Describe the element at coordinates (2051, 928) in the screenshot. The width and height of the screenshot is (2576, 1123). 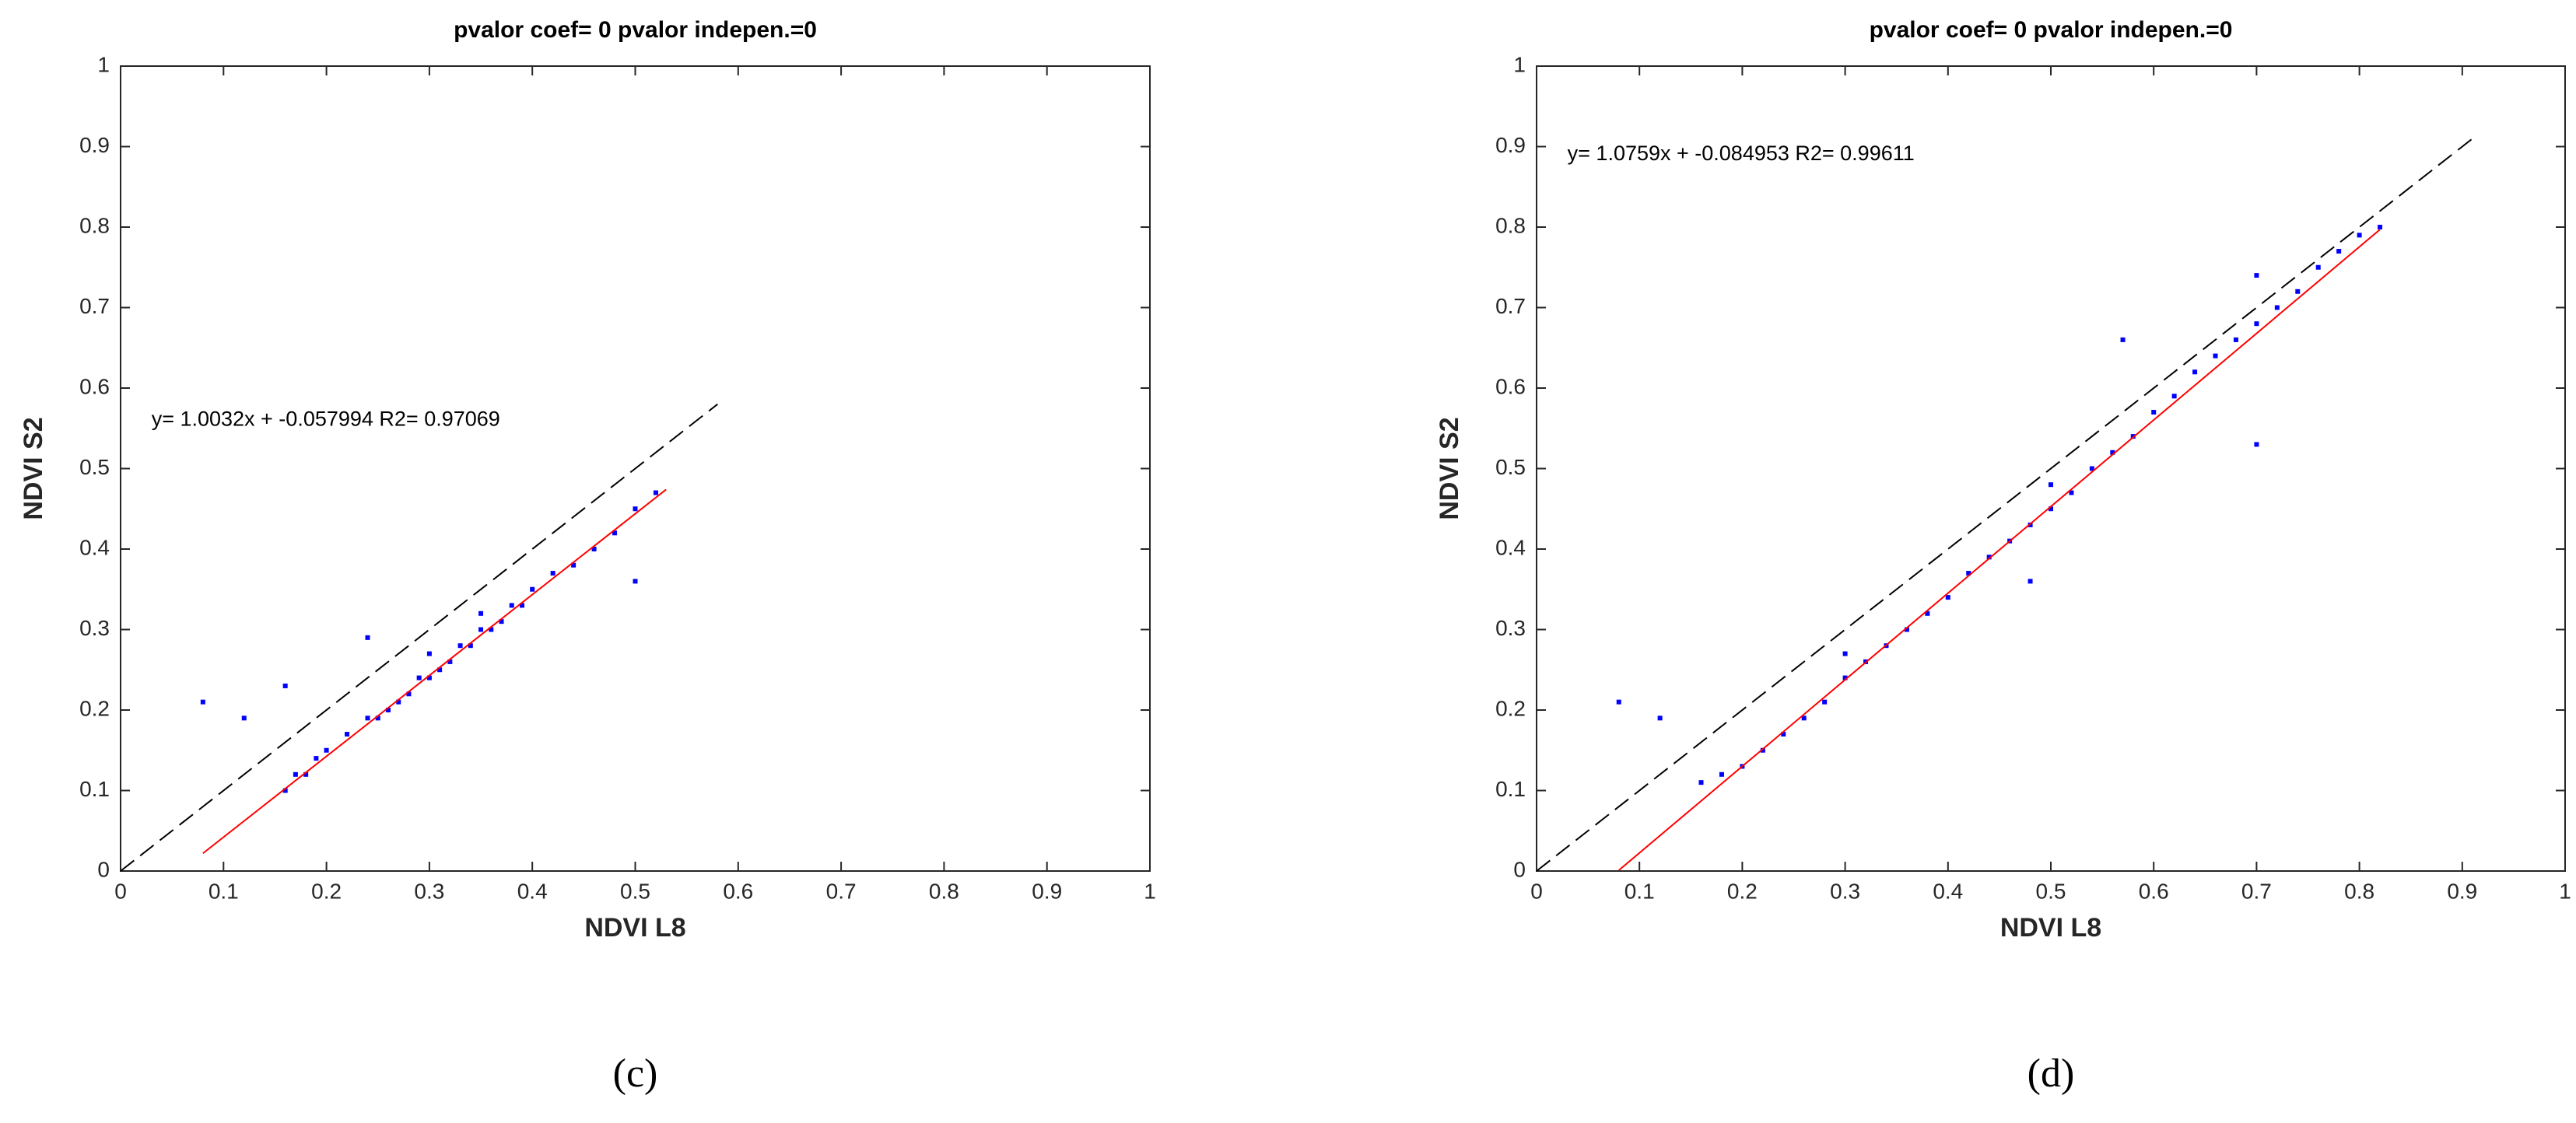
I see `x-axis-label: NDVI L8` at that location.